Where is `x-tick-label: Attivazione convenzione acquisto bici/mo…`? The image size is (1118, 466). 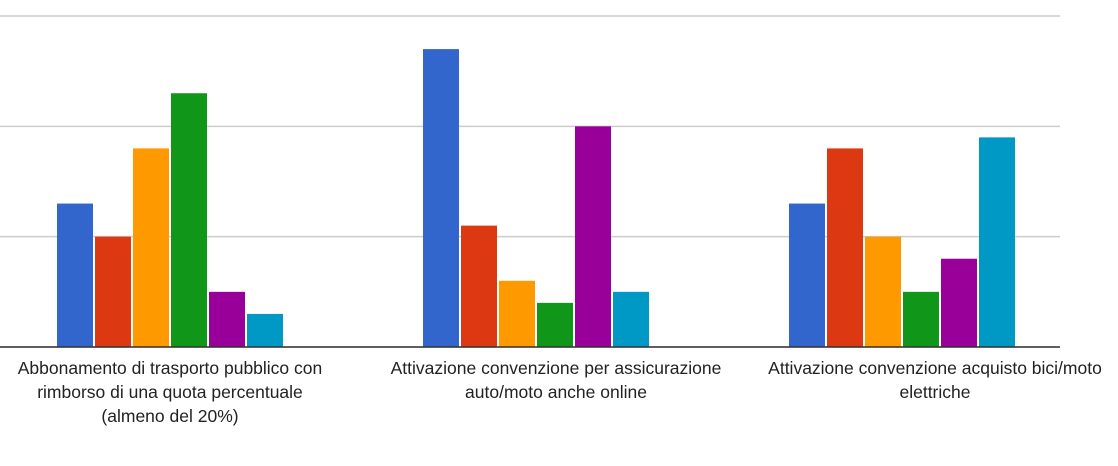
x-tick-label: Attivazione convenzione acquisto bici/mo… is located at coordinates (935, 380).